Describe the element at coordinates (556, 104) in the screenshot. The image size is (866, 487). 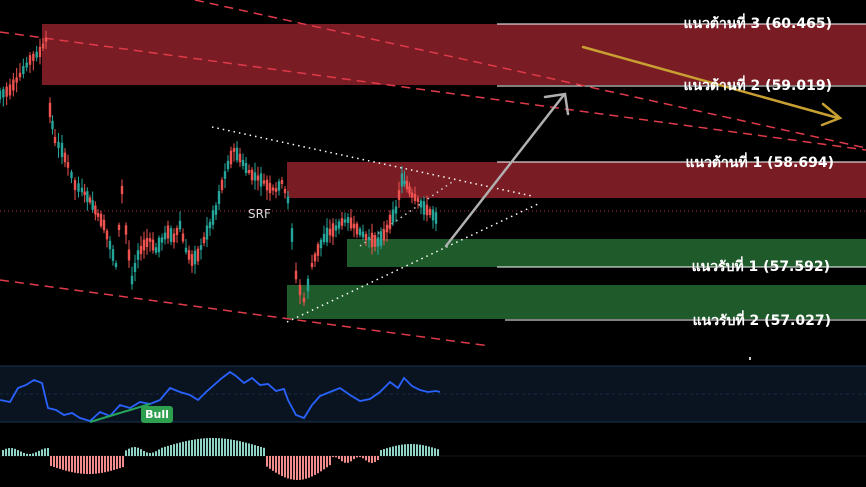
I see `forecast-up-arrow-head` at that location.